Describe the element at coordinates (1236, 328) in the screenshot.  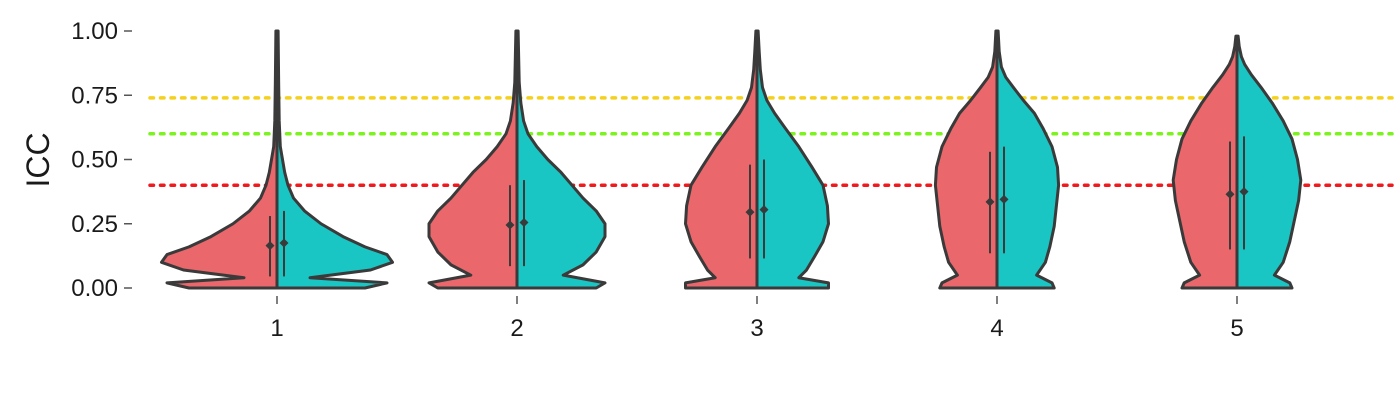
I see `x-tick-label: 5` at that location.